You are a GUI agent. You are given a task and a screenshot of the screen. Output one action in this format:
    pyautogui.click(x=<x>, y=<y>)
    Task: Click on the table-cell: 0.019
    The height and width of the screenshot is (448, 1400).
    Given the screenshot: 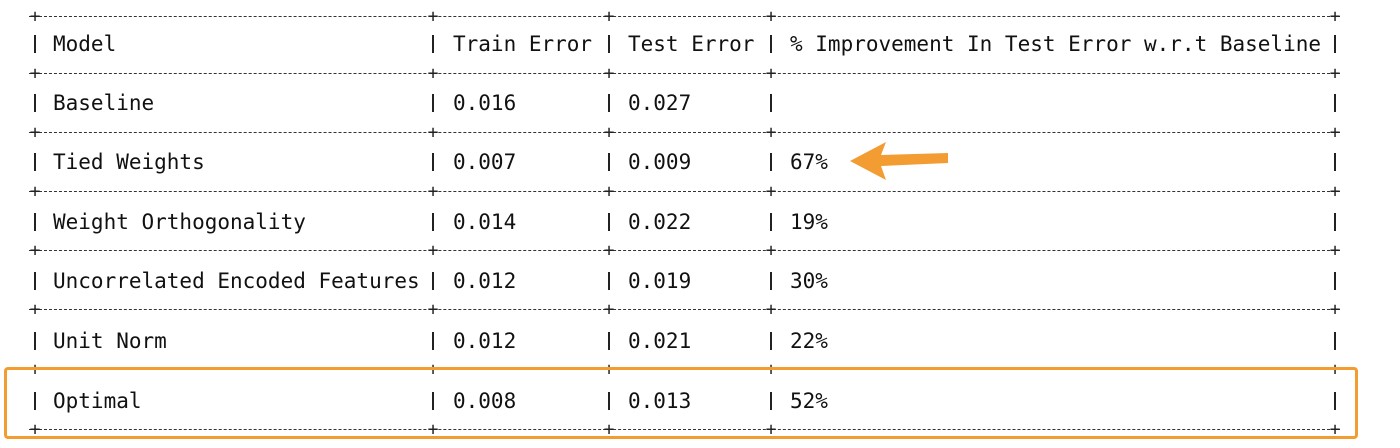 What is the action you would take?
    pyautogui.click(x=660, y=281)
    